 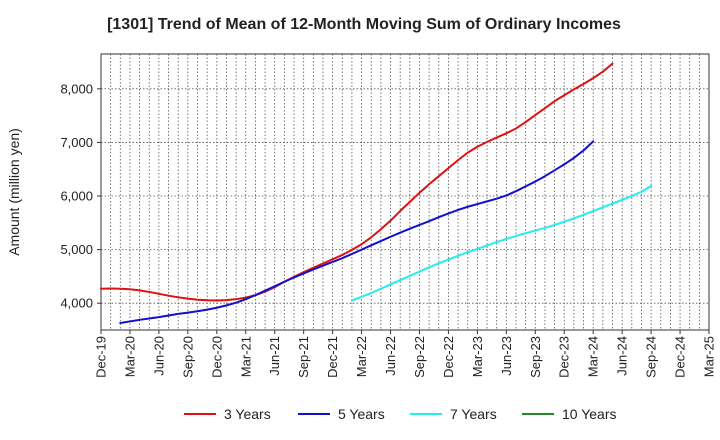 I want to click on x-tick-label: Dec-24, so click(x=680, y=357).